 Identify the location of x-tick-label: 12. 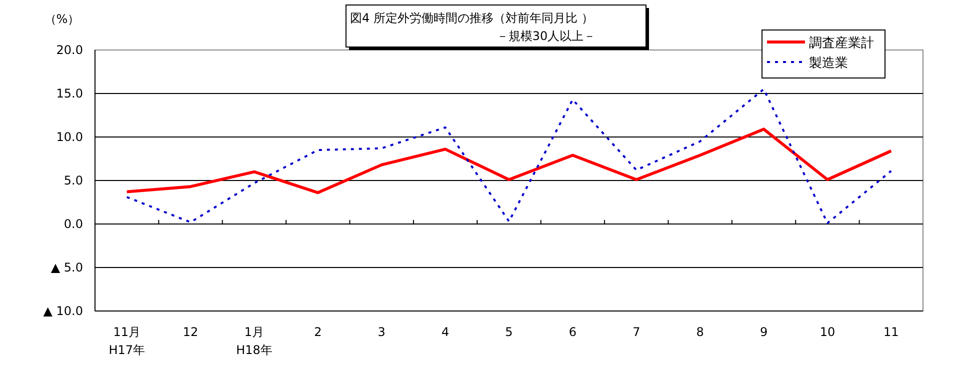
(190, 332).